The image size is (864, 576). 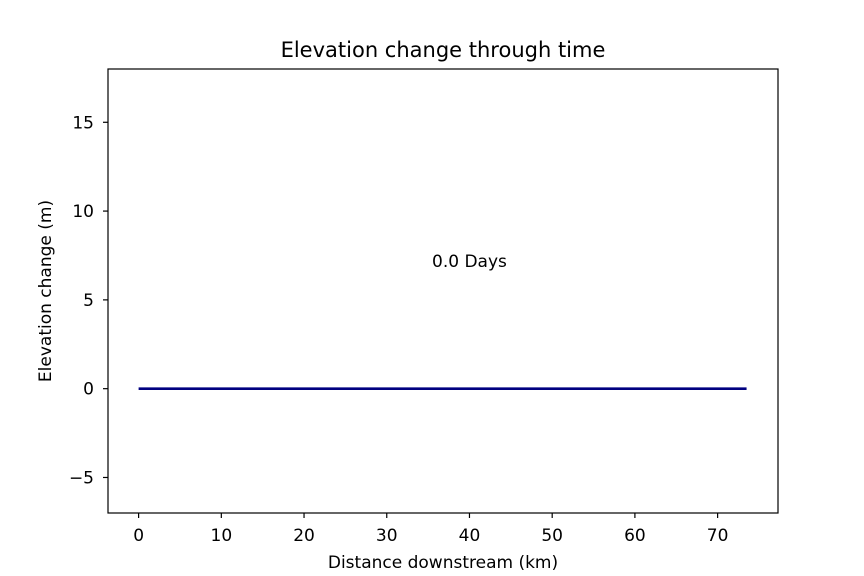 What do you see at coordinates (88, 301) in the screenshot?
I see `y-tick-label: 5` at bounding box center [88, 301].